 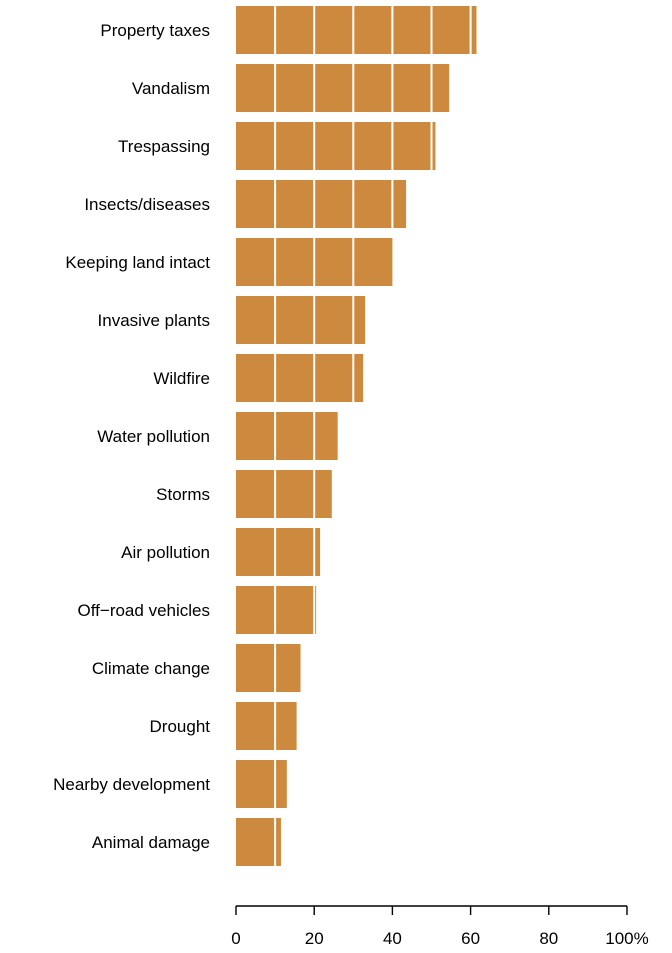 What do you see at coordinates (392, 938) in the screenshot?
I see `x-tick-label: 40` at bounding box center [392, 938].